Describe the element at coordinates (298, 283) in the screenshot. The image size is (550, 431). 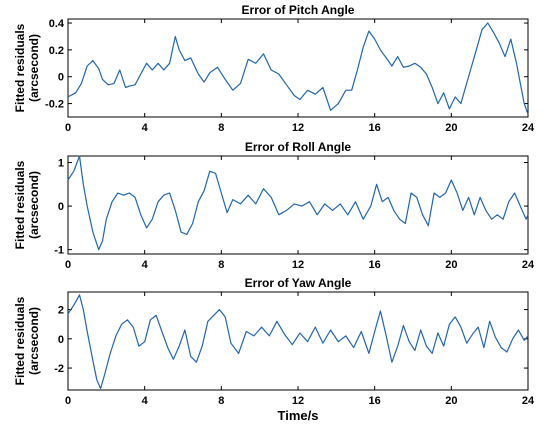
I see `chart-title: Error of Yaw Angle` at that location.